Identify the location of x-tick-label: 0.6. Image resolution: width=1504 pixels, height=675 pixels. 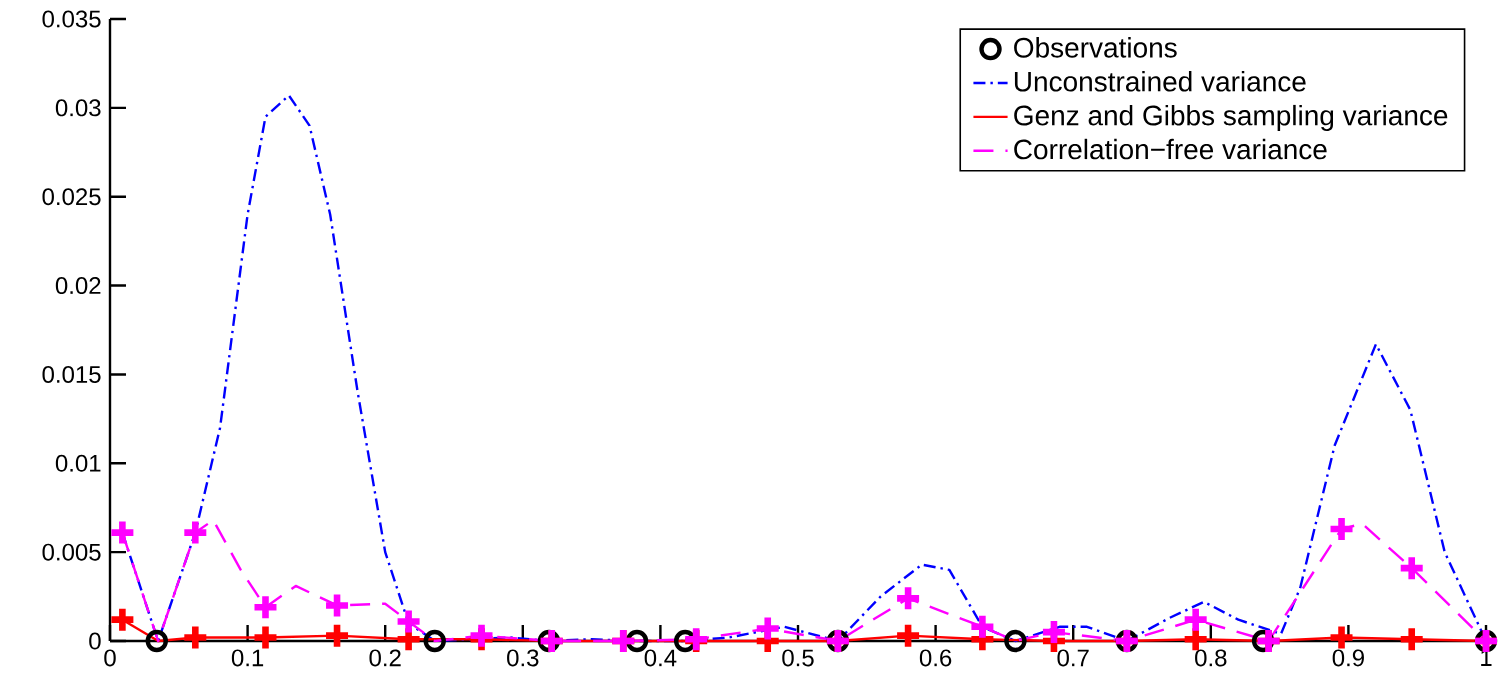
(935, 658).